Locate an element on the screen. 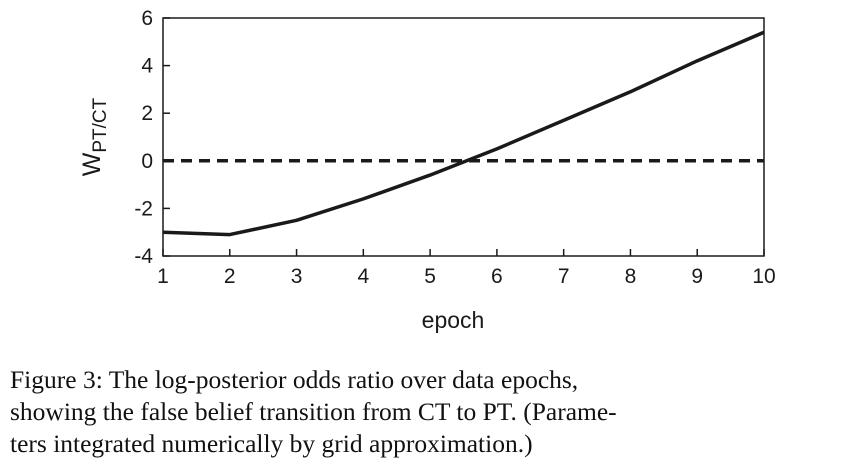  x-tick-label: 4 is located at coordinates (363, 276).